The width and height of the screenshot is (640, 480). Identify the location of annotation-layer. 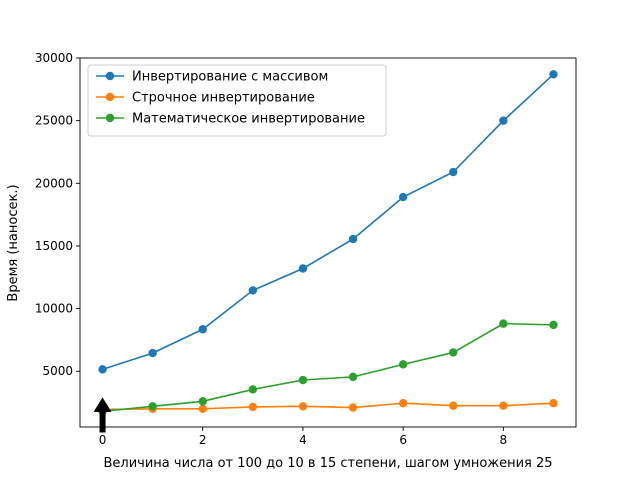
(102, 415).